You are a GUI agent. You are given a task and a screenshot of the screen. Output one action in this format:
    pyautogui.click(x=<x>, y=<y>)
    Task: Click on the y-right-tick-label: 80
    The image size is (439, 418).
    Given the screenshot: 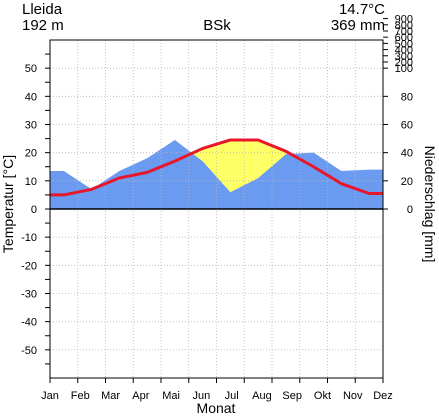 What is the action you would take?
    pyautogui.click(x=407, y=97)
    